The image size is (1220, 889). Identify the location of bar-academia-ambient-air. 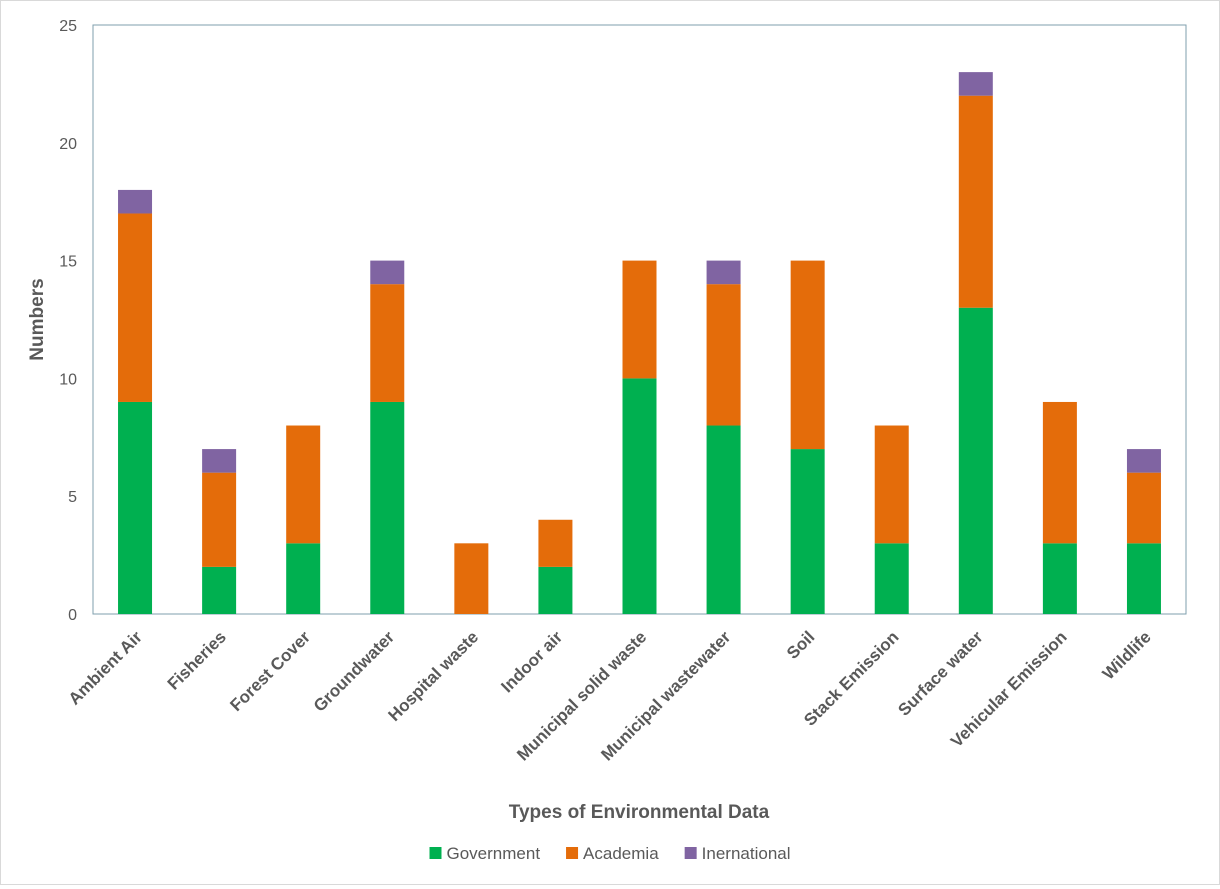
(135, 307).